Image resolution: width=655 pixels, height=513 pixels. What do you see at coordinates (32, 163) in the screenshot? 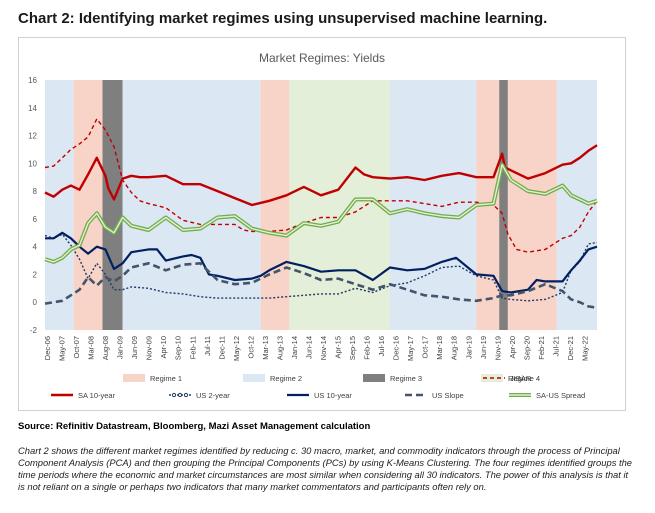
I see `y-tick-label: 10` at bounding box center [32, 163].